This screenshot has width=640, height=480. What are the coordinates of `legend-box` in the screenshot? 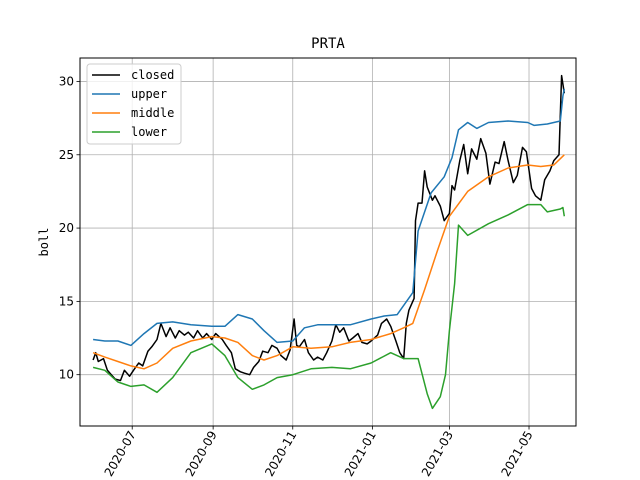 It's located at (134, 104).